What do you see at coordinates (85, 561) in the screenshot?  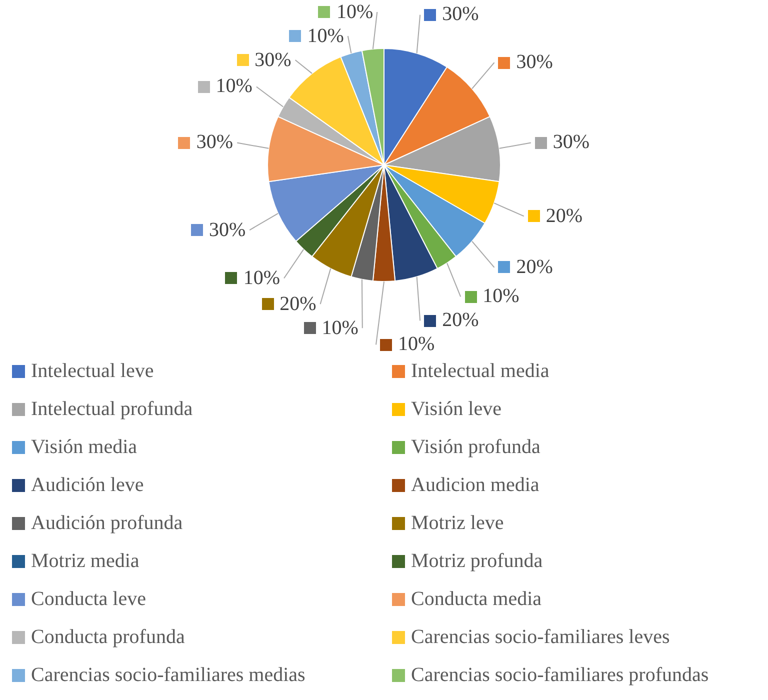 I see `legend-label: Motriz media` at bounding box center [85, 561].